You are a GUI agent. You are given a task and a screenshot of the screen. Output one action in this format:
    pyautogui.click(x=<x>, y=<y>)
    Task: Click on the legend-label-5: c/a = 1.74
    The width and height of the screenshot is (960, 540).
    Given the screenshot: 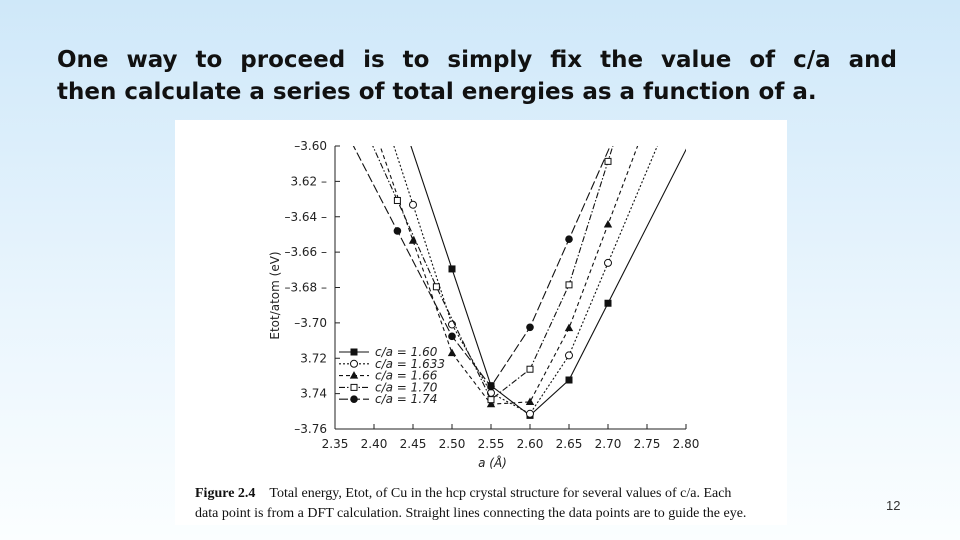 What is the action you would take?
    pyautogui.click(x=406, y=399)
    